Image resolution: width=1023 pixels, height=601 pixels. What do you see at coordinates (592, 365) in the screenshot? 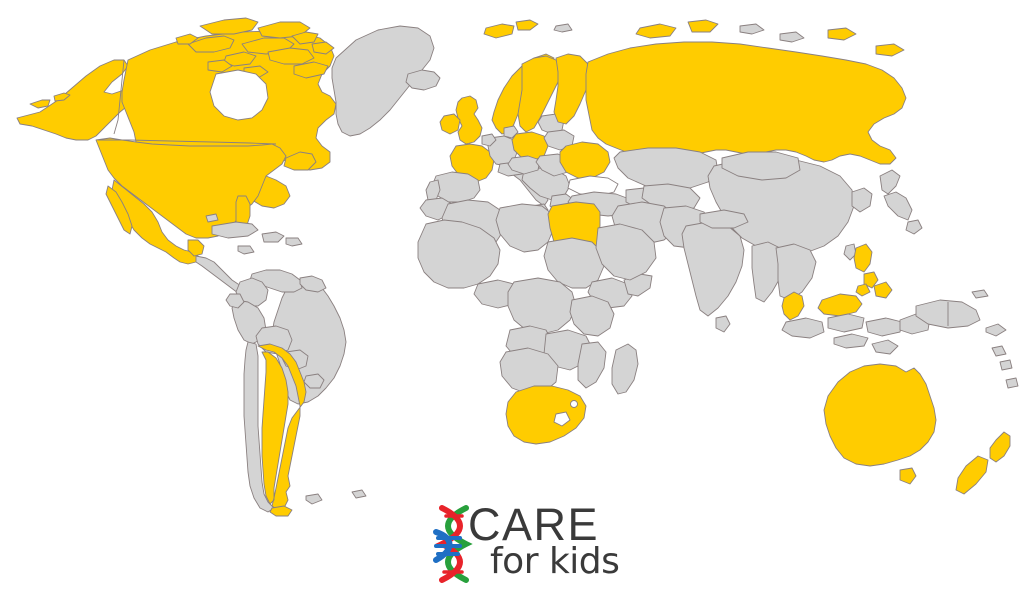
I see `country-mozambique` at bounding box center [592, 365].